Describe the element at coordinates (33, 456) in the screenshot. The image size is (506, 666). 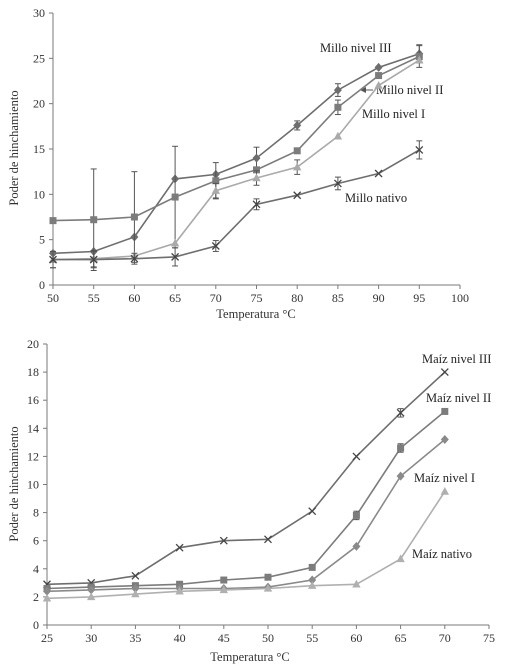
I see `y-tick-label: 12` at that location.